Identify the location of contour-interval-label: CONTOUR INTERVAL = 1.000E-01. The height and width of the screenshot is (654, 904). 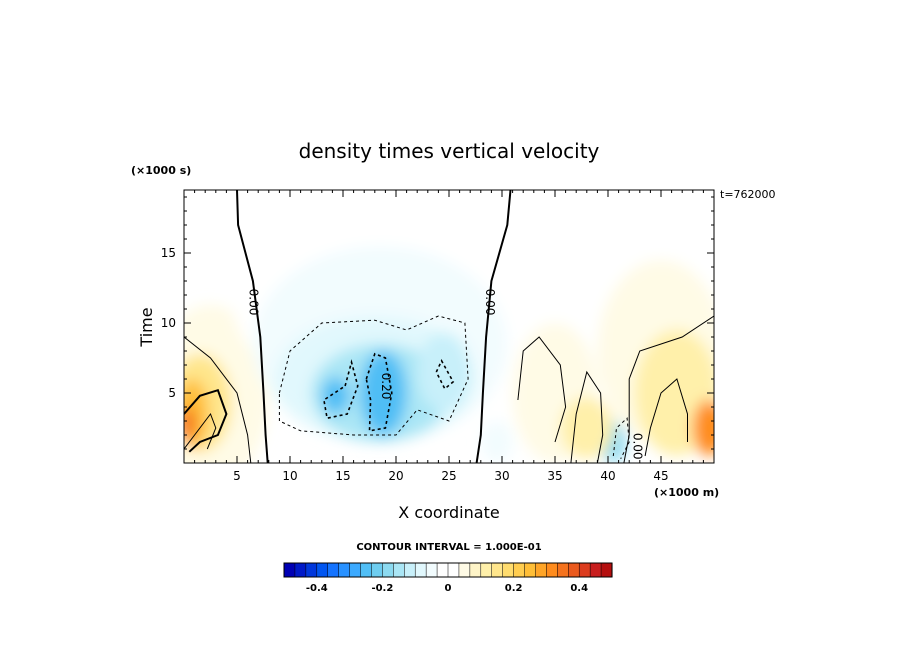
(448, 547).